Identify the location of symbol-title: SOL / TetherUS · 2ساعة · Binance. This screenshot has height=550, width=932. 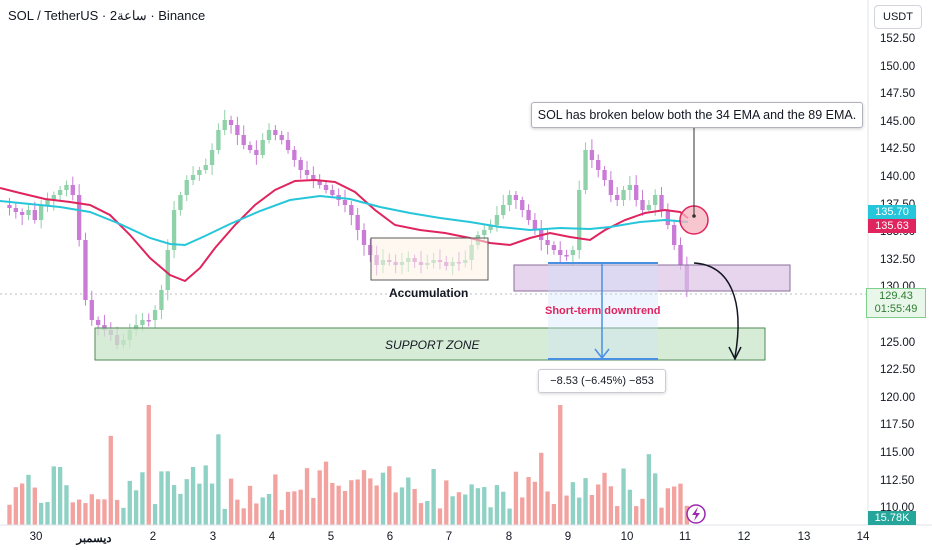
(107, 15).